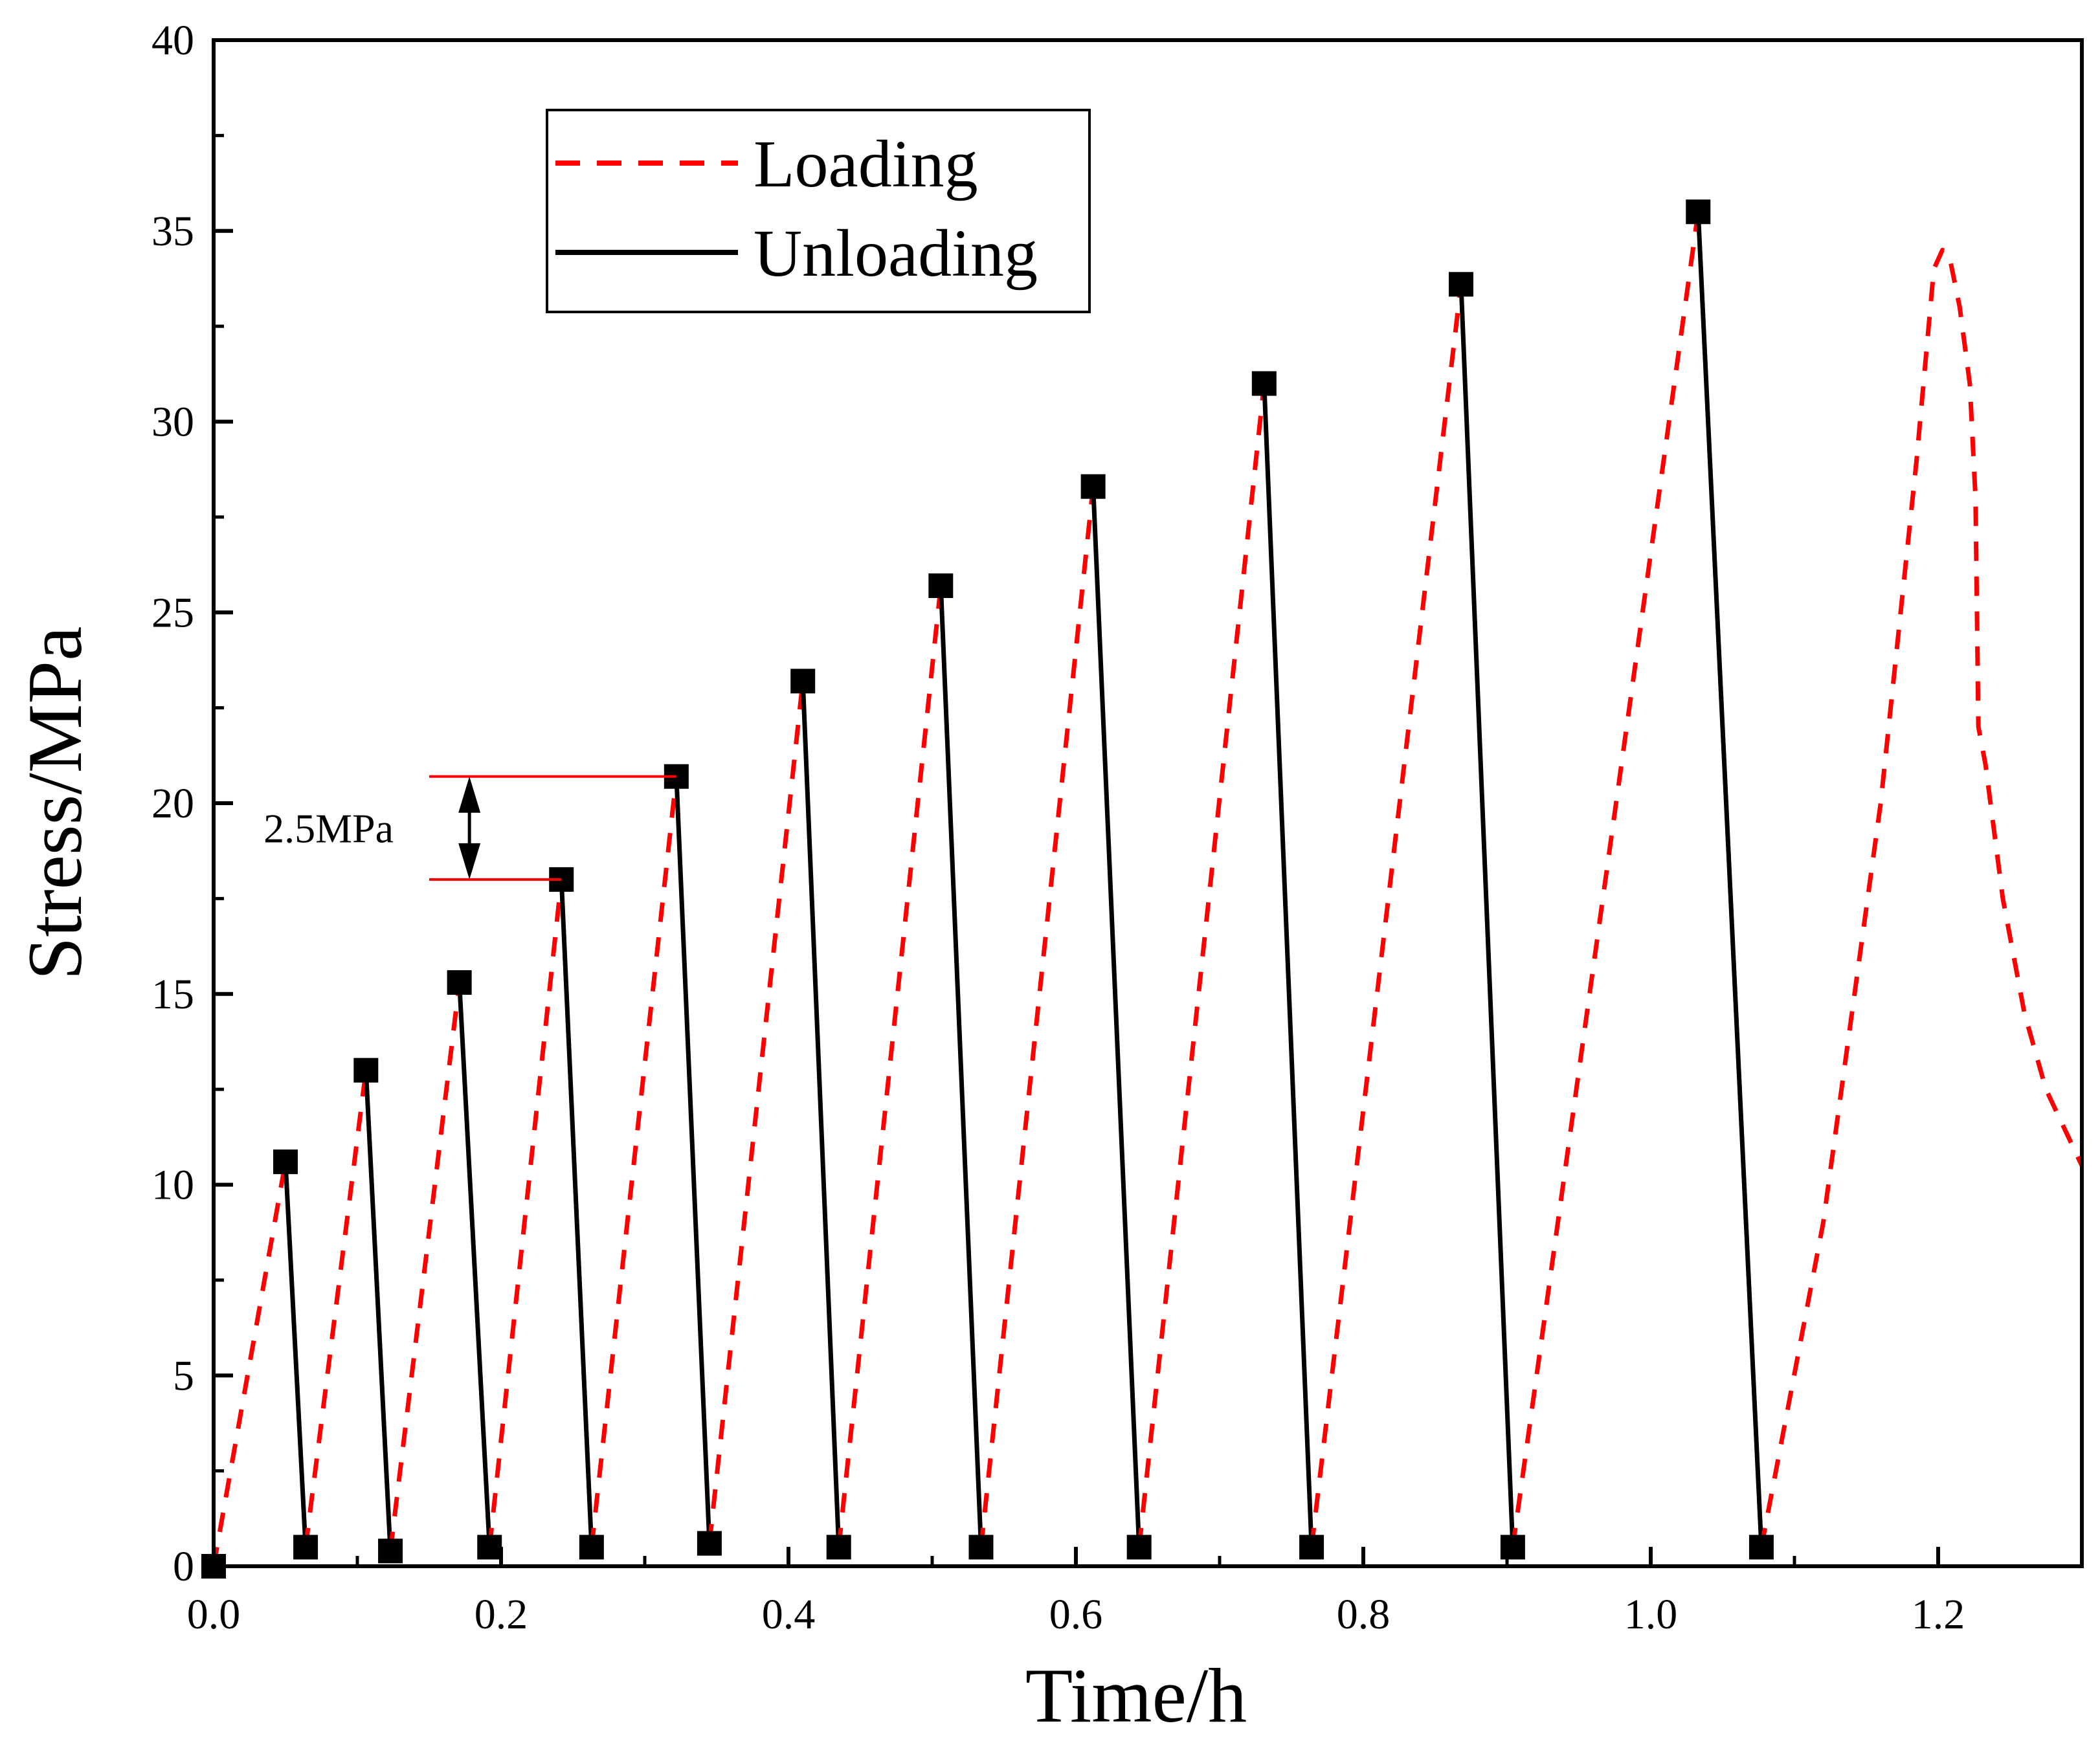 The image size is (2100, 1763). Describe the element at coordinates (866, 164) in the screenshot. I see `legend-loading-label: Loading` at that location.